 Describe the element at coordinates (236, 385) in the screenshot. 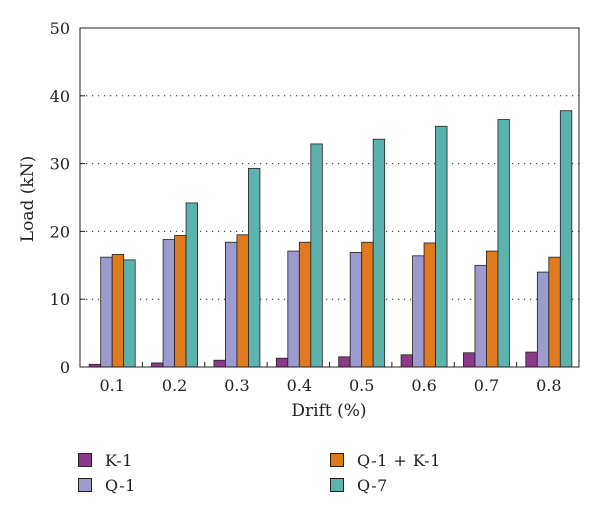

I see `x-tick-label: 0.3` at that location.